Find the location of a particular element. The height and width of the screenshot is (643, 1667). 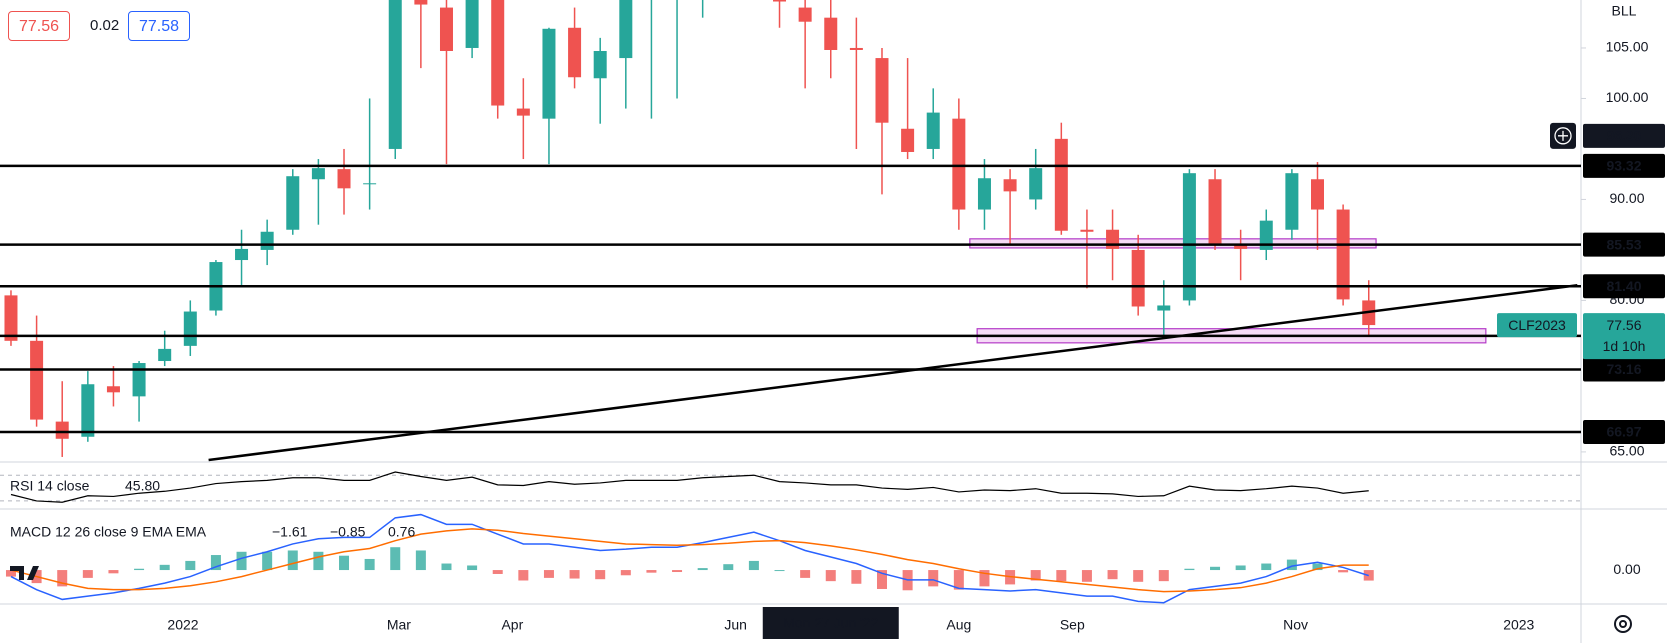

x-tick-label: Mar is located at coordinates (399, 625).